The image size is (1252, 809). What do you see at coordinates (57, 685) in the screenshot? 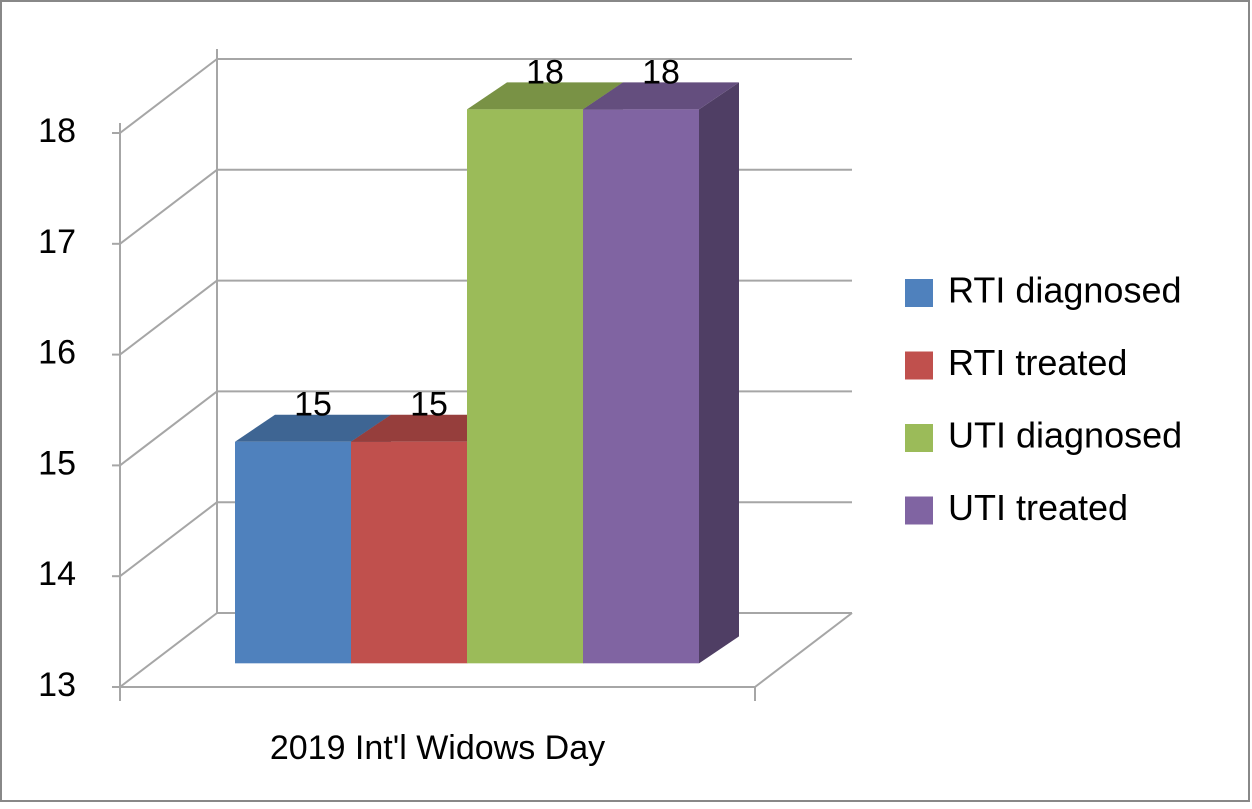
I see `y-tick-label: 13` at bounding box center [57, 685].